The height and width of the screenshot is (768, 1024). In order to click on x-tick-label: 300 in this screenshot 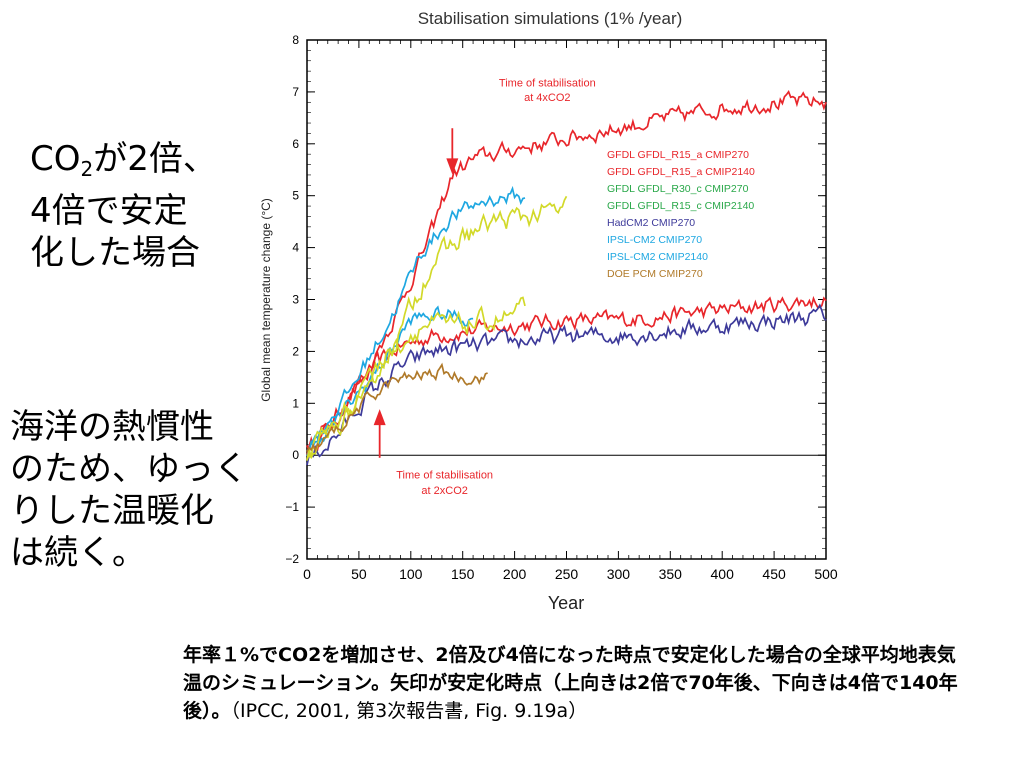, I will do `click(619, 574)`.